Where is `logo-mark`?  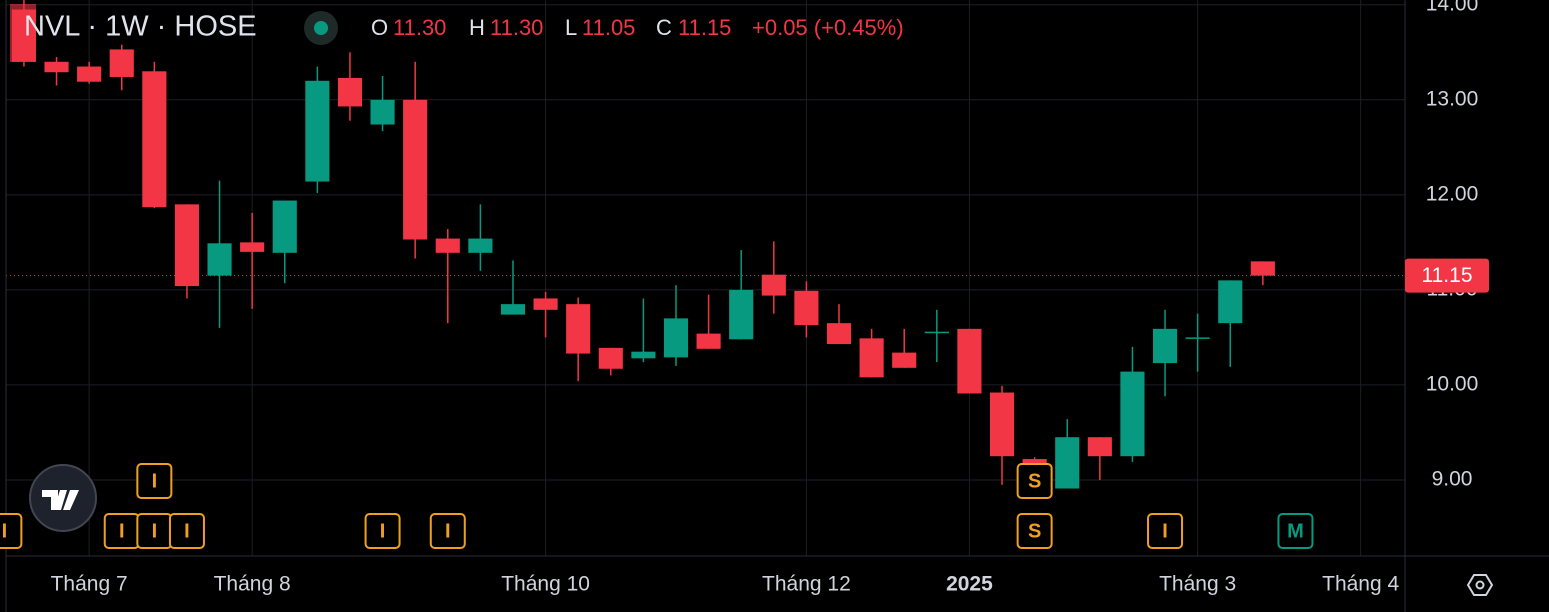 logo-mark is located at coordinates (60, 500).